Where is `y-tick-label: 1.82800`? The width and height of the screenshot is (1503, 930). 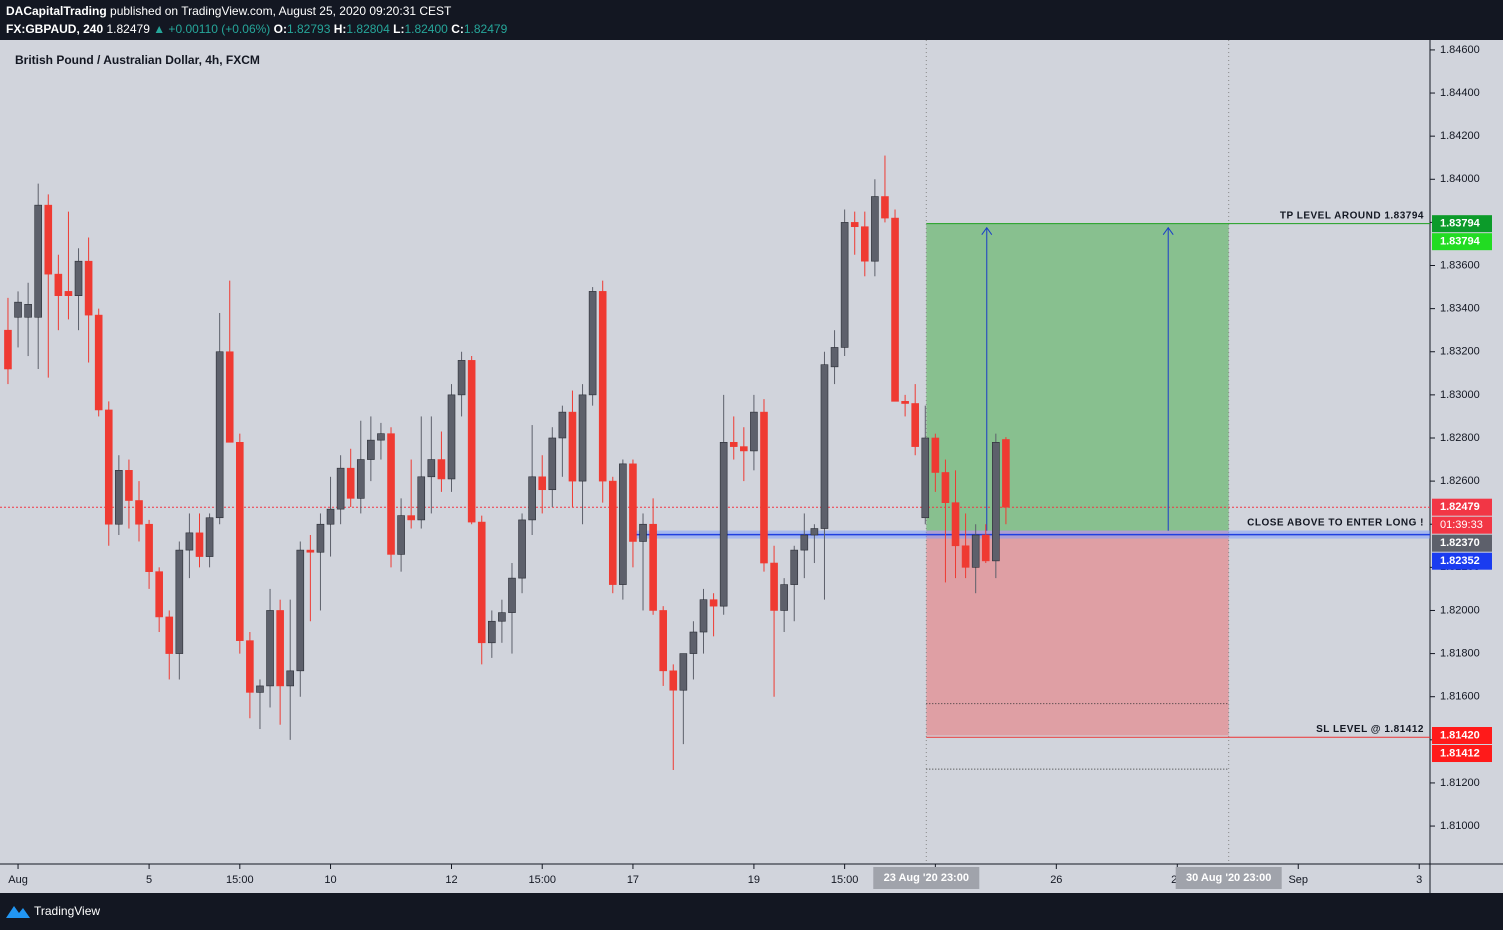 y-tick-label: 1.82800 is located at coordinates (1460, 438).